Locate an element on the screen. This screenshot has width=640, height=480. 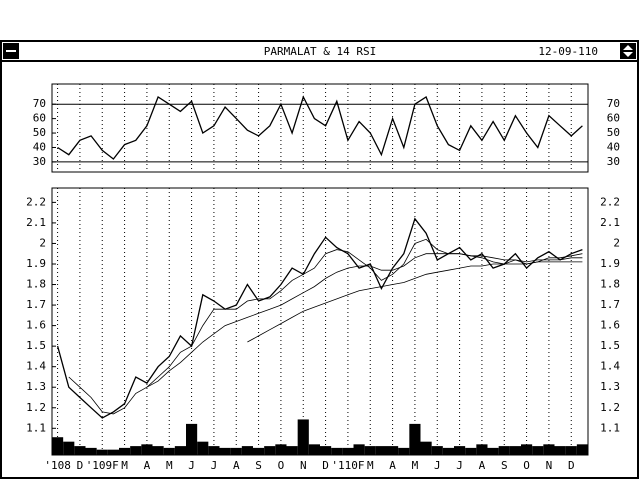
y-tick-label: 40 is located at coordinates (39, 146).